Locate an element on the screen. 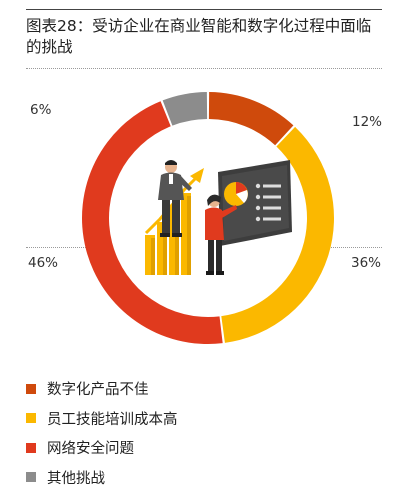 The image size is (406, 495). legend-item: 员工技能培训成本高 is located at coordinates (102, 419).